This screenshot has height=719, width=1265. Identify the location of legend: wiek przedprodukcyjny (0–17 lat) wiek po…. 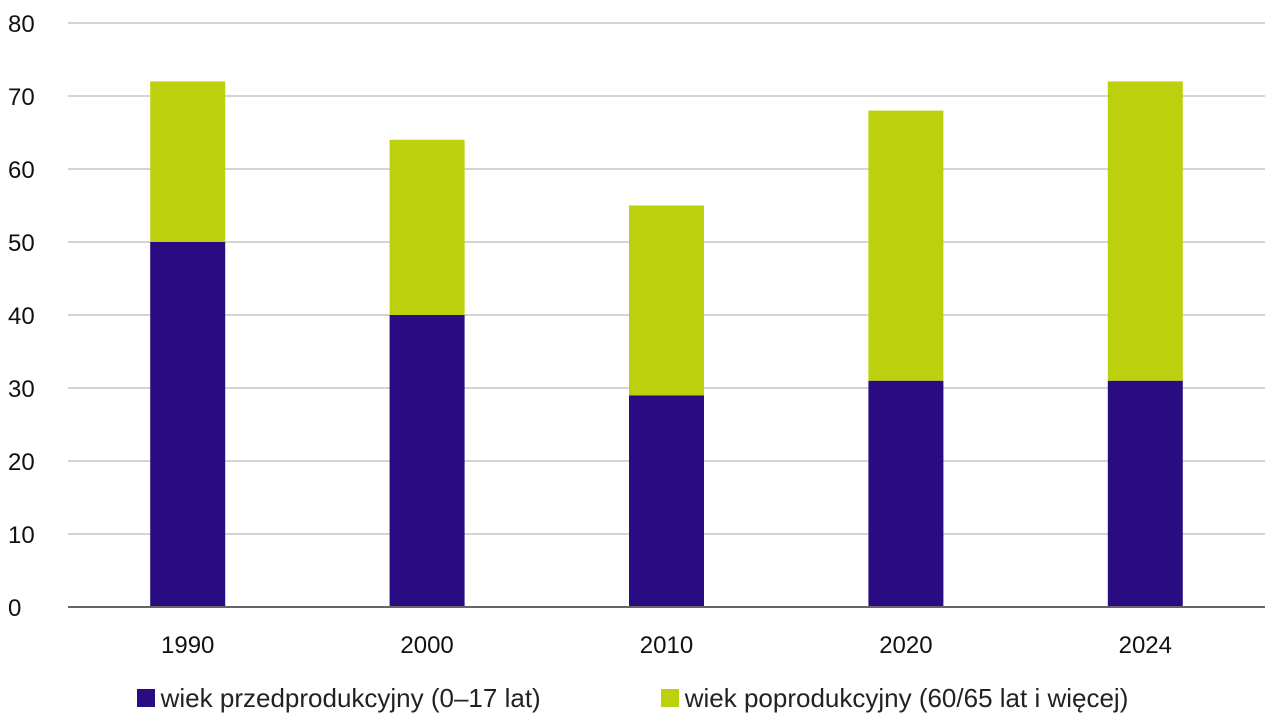
(632, 698).